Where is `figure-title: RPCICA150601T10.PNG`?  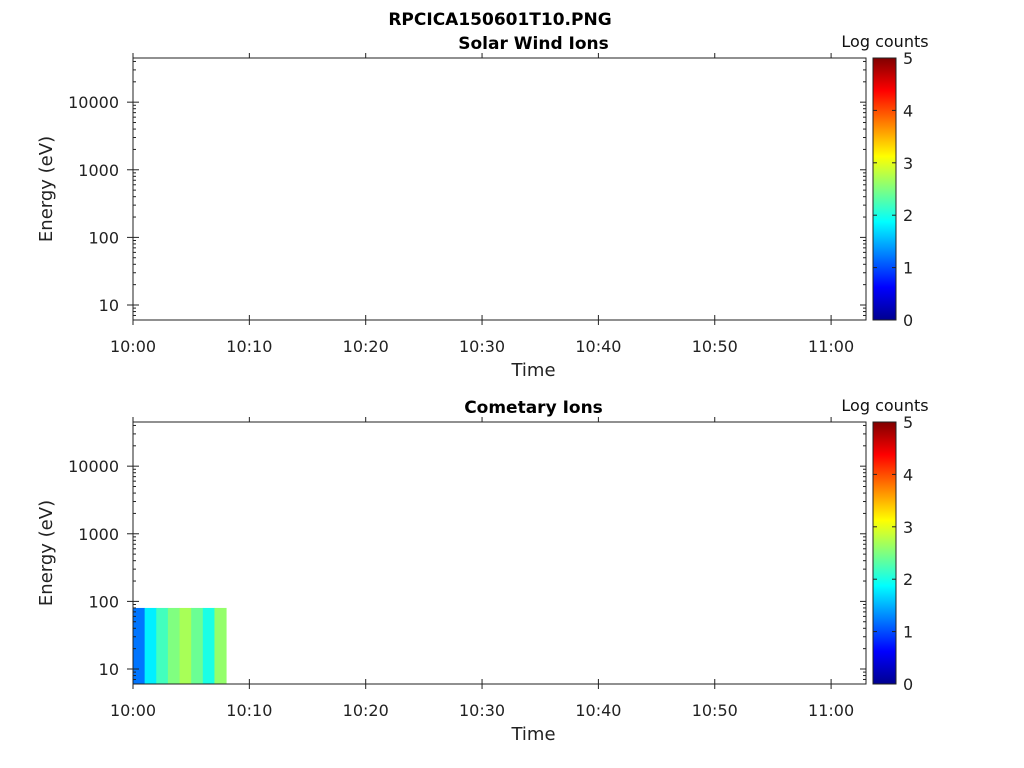
figure-title: RPCICA150601T10.PNG is located at coordinates (499, 20).